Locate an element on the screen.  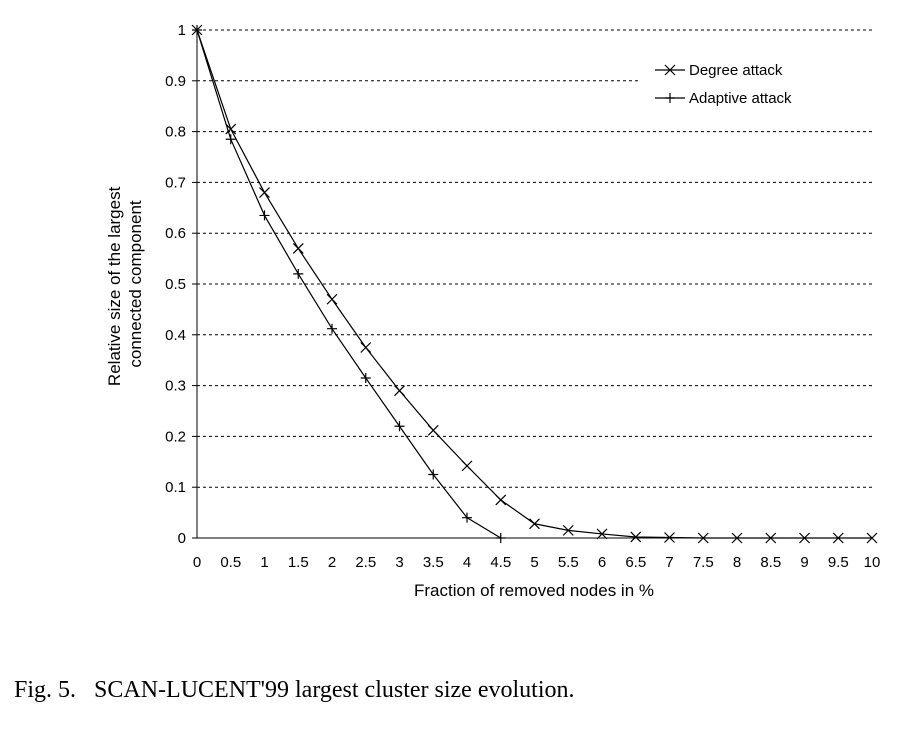
x-tick-label: 10 is located at coordinates (872, 562).